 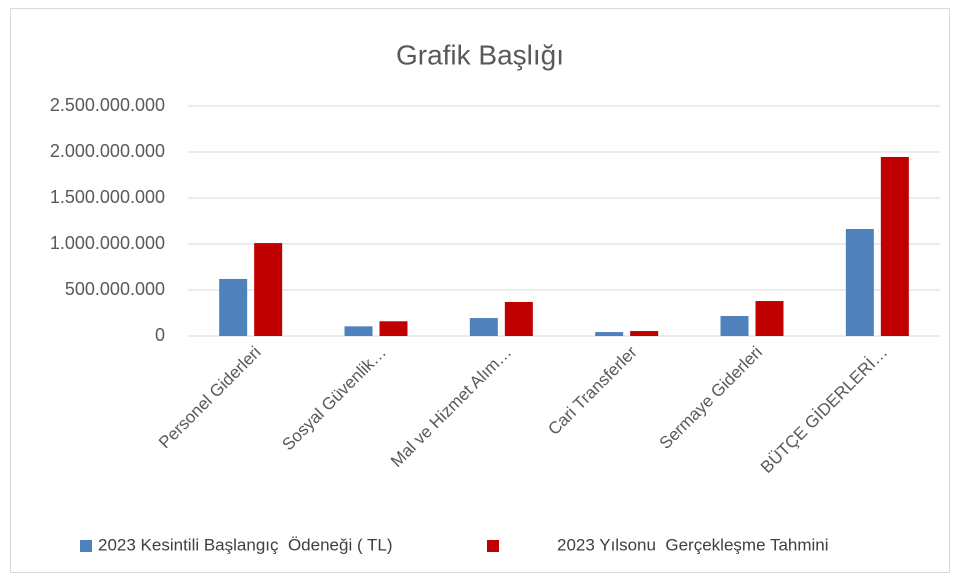 What do you see at coordinates (107, 197) in the screenshot?
I see `y-tick-label: 1.500.000.000` at bounding box center [107, 197].